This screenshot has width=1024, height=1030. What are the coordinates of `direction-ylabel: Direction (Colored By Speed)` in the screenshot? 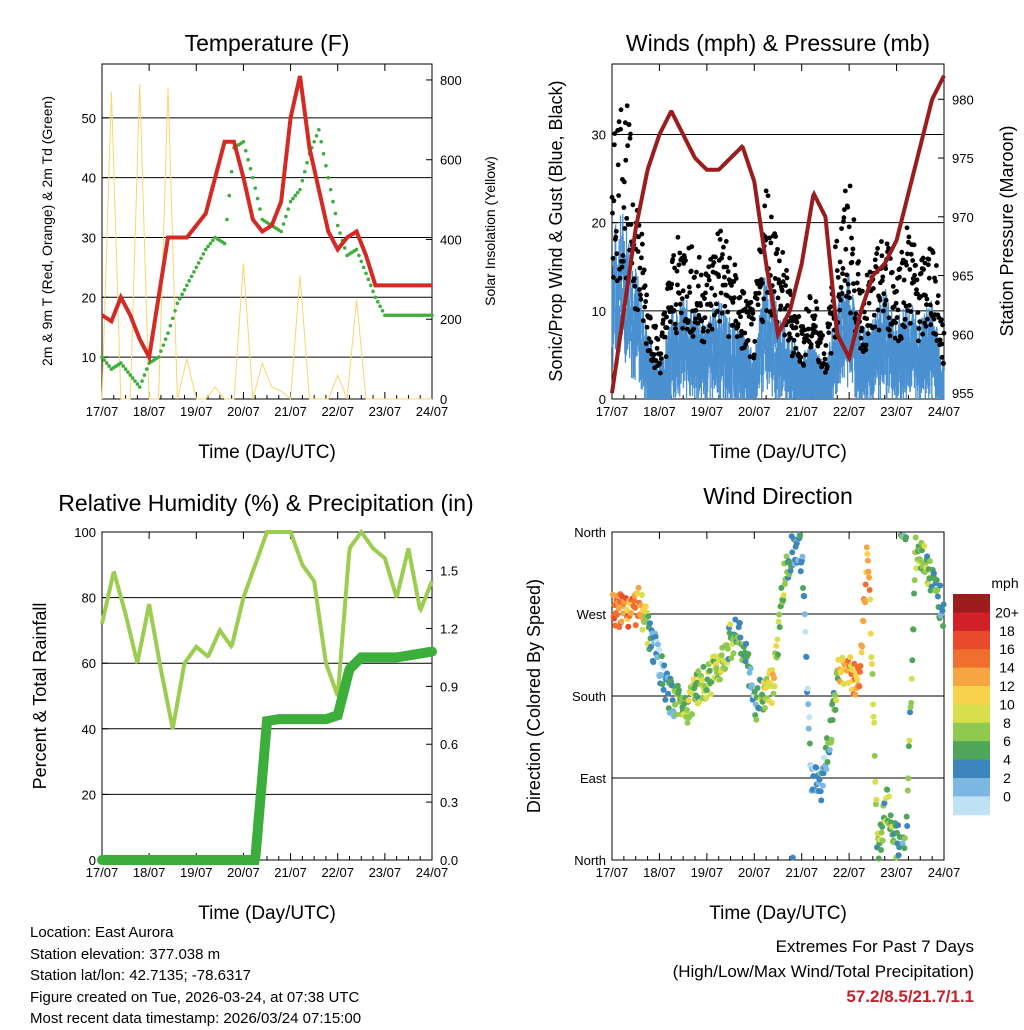 It's located at (534, 696).